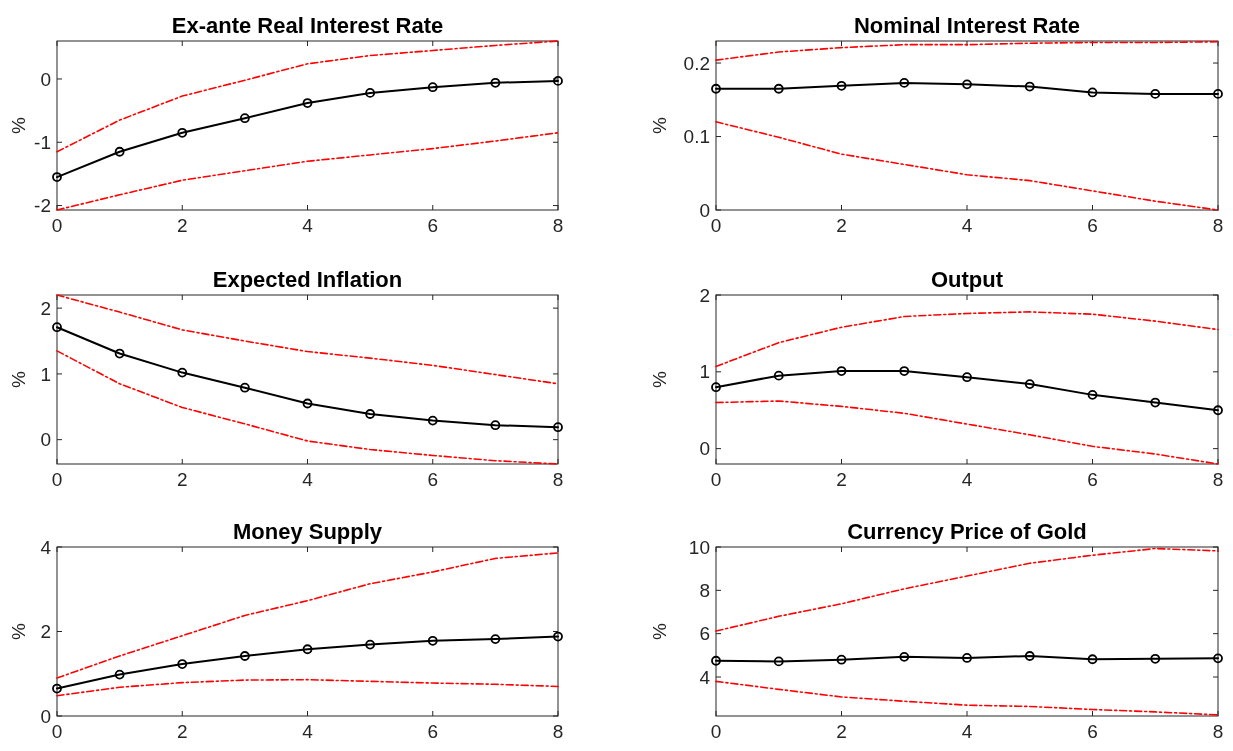 The height and width of the screenshot is (751, 1233). Describe the element at coordinates (307, 531) in the screenshot. I see `chart-title: Money Supply` at that location.